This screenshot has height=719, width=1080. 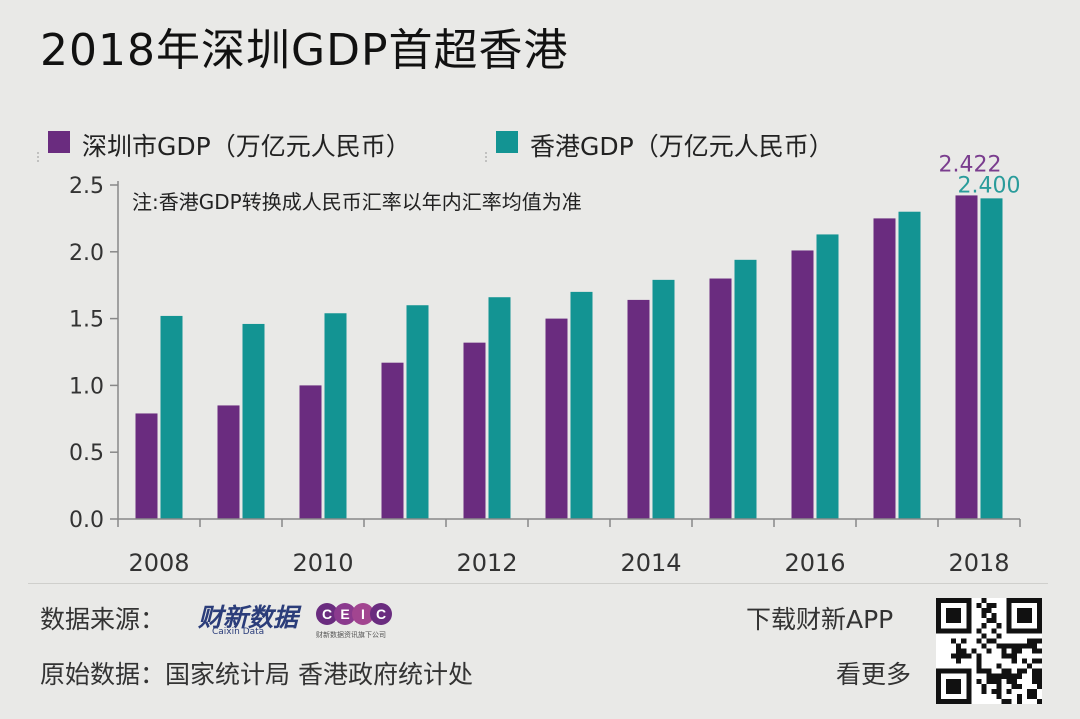 I want to click on raw-data-source: 原始数据：国家统计局 香港政府统计处, so click(x=256, y=674).